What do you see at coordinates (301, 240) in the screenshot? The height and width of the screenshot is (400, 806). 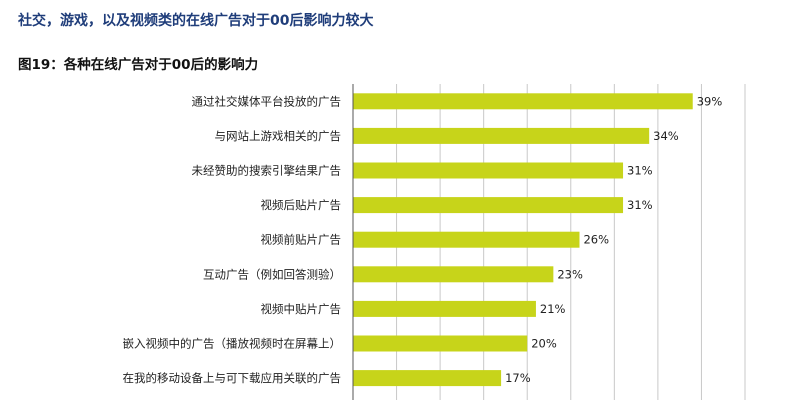 I see `category-label: 视频前贴片广告` at bounding box center [301, 240].